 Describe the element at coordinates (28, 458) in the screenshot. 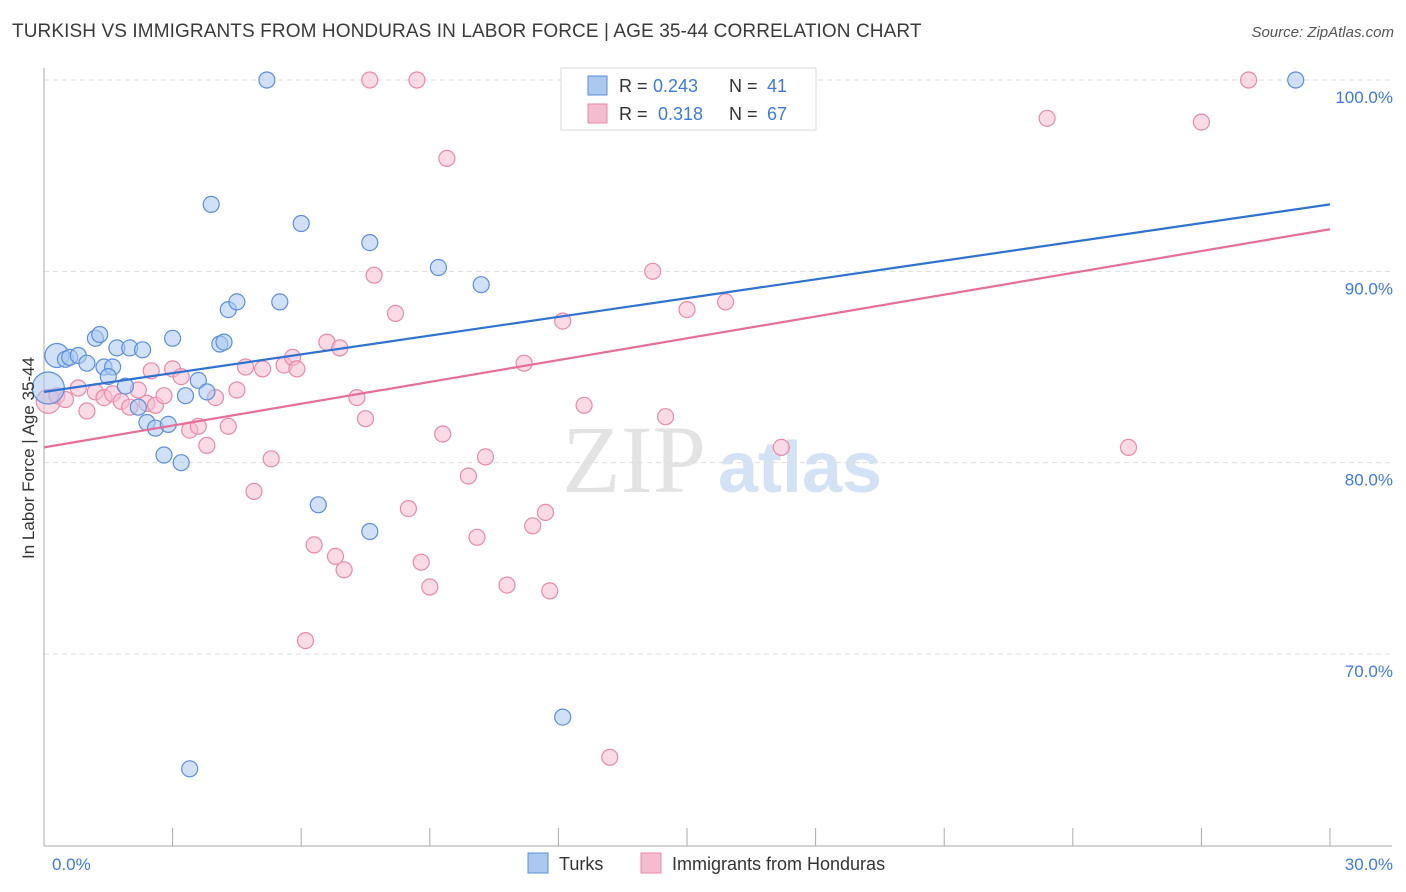

I see `y-axis-label: In Labor Force | Age 35-44` at that location.